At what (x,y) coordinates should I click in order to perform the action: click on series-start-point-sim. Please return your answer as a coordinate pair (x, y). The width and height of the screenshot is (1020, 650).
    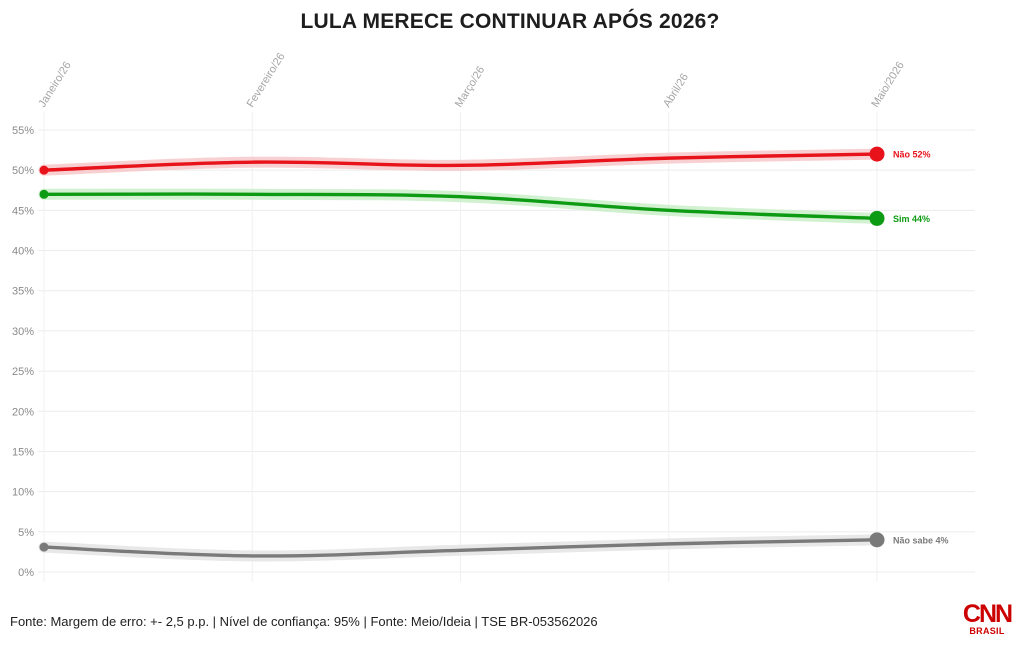
    Looking at the image, I should click on (44, 194).